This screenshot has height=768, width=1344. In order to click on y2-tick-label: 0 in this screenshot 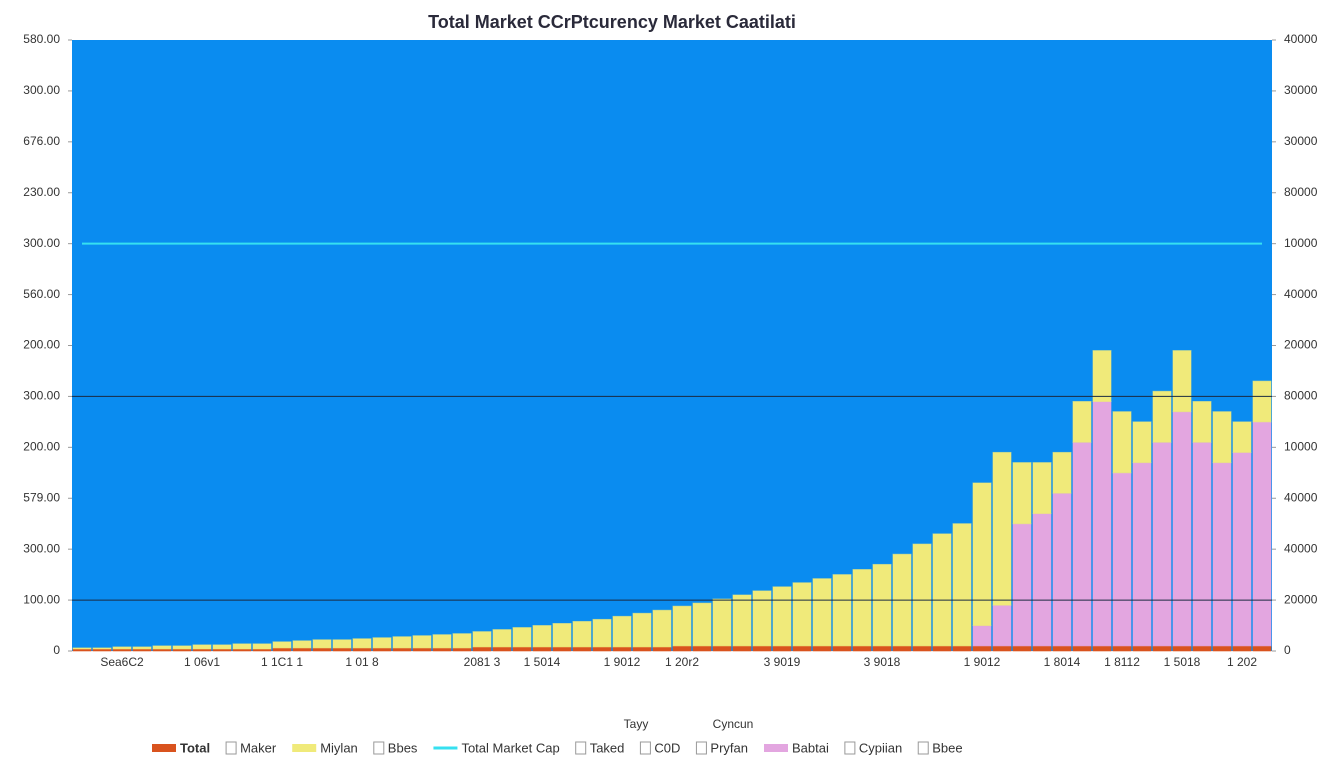, I will do `click(1287, 650)`.